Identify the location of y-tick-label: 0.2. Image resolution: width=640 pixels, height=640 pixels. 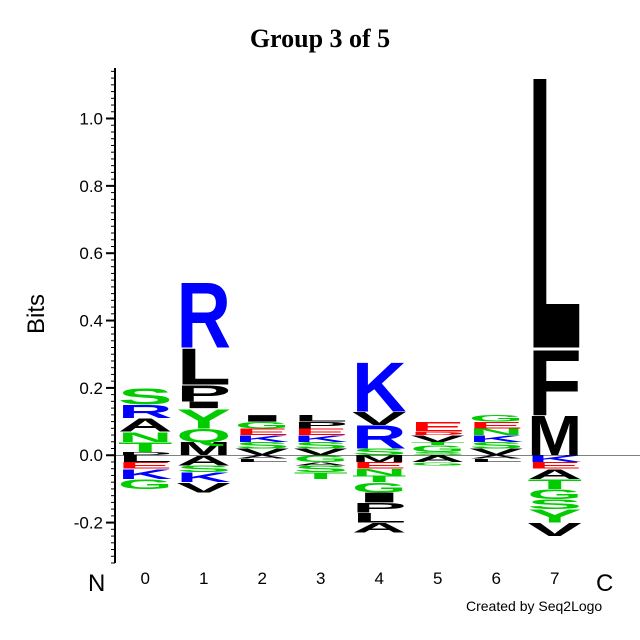
(91, 388).